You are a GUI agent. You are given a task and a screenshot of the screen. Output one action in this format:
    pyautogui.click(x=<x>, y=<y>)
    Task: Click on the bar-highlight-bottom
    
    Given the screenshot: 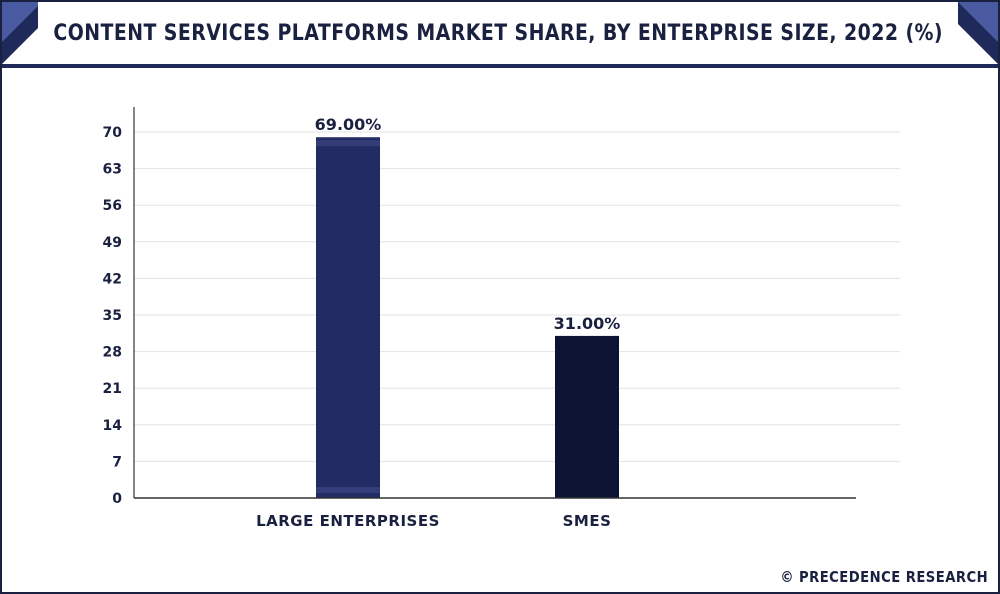 What is the action you would take?
    pyautogui.click(x=348, y=490)
    